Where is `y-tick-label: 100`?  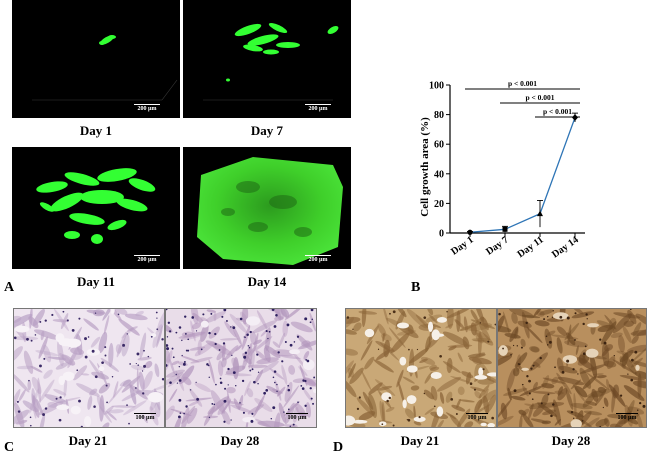
y-tick-label: 100 is located at coordinates (436, 86).